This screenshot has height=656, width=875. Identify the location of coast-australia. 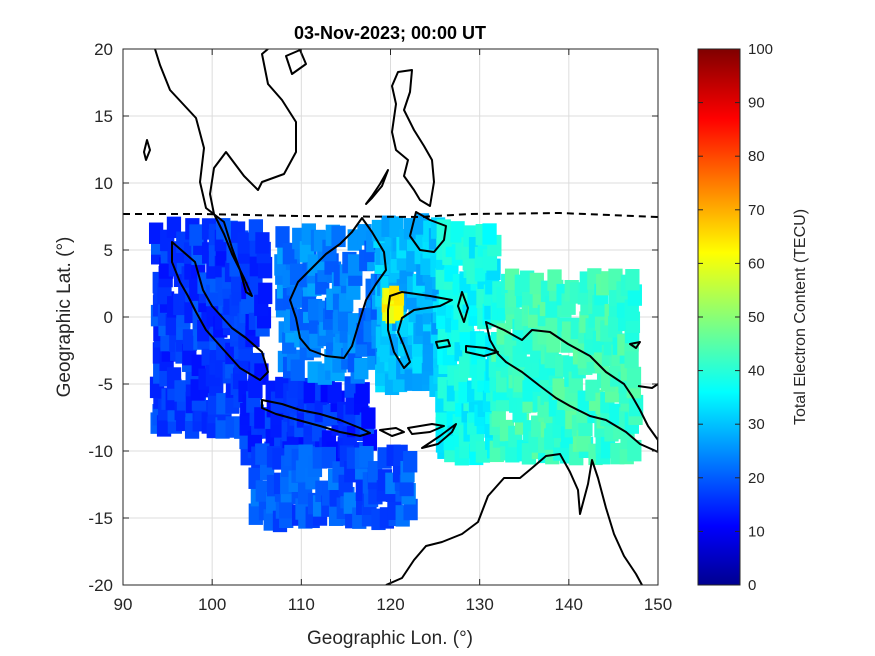
(514, 519).